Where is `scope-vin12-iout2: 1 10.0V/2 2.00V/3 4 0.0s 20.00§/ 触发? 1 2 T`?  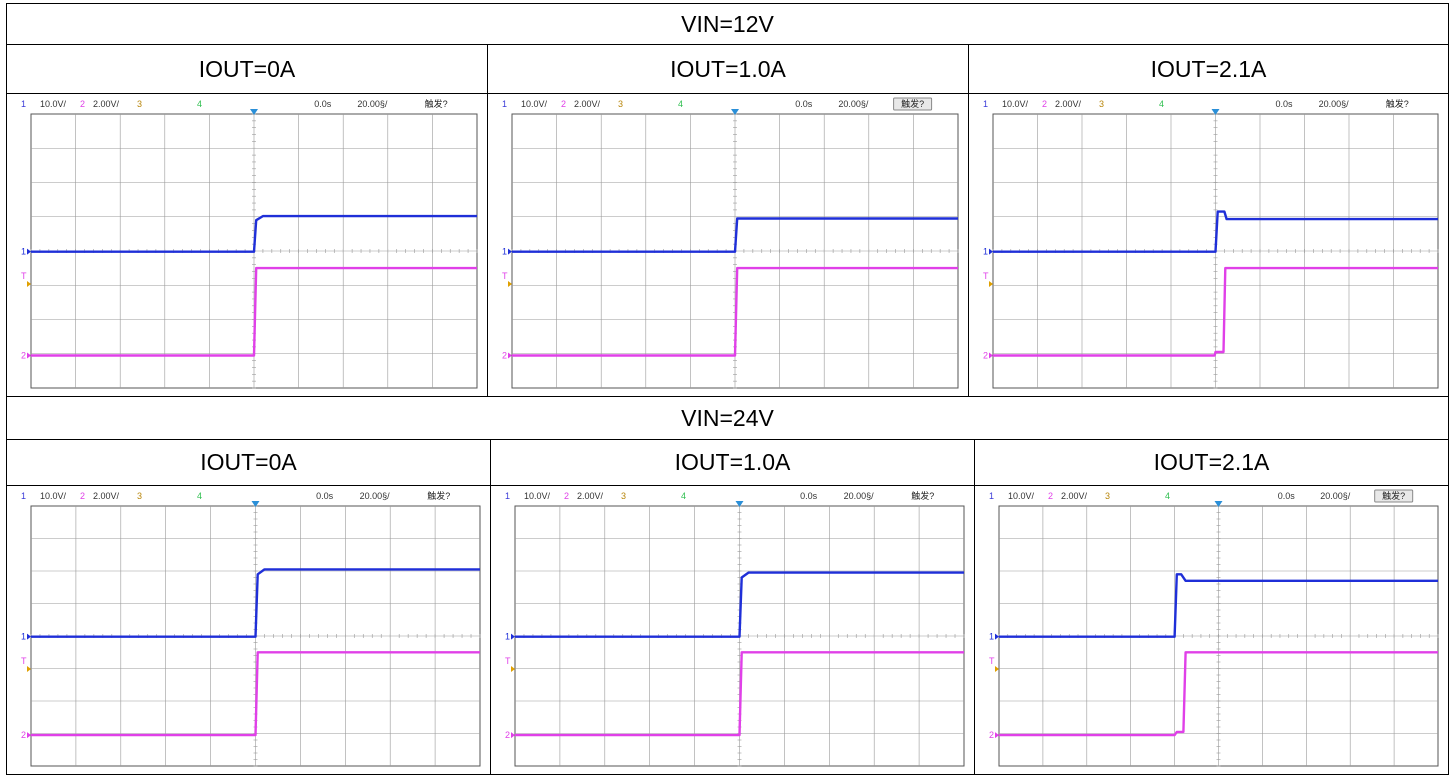 scope-vin12-iout2: 1 10.0V/2 2.00V/3 4 0.0s 20.00§/ 触发? 1 2 T is located at coordinates (1208, 245).